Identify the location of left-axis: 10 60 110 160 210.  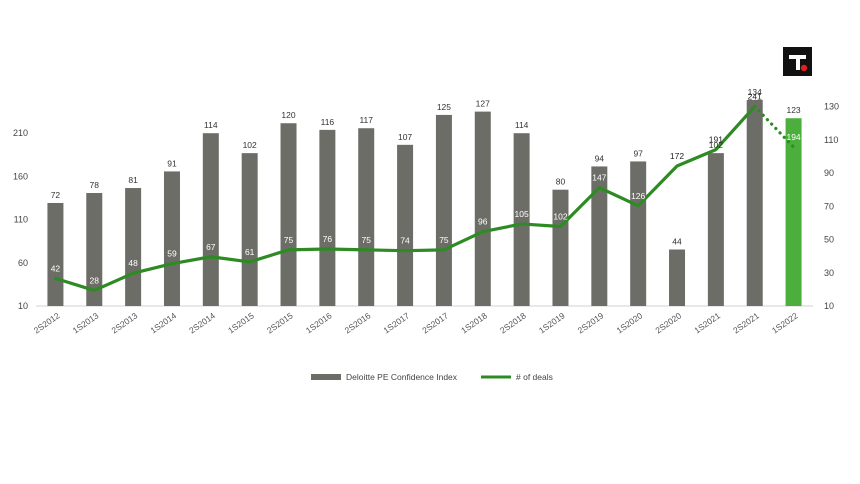
(20, 219).